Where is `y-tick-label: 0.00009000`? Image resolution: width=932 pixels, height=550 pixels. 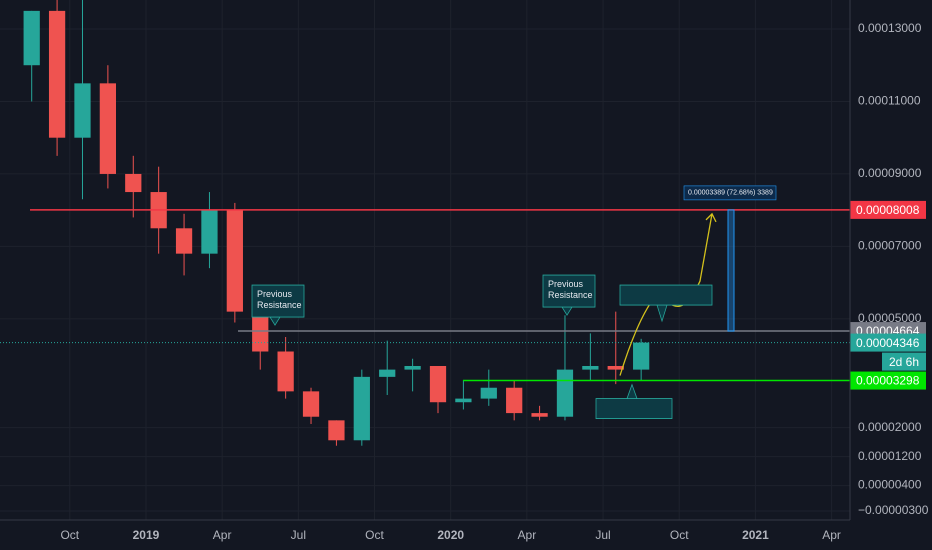 y-tick-label: 0.00009000 is located at coordinates (890, 173).